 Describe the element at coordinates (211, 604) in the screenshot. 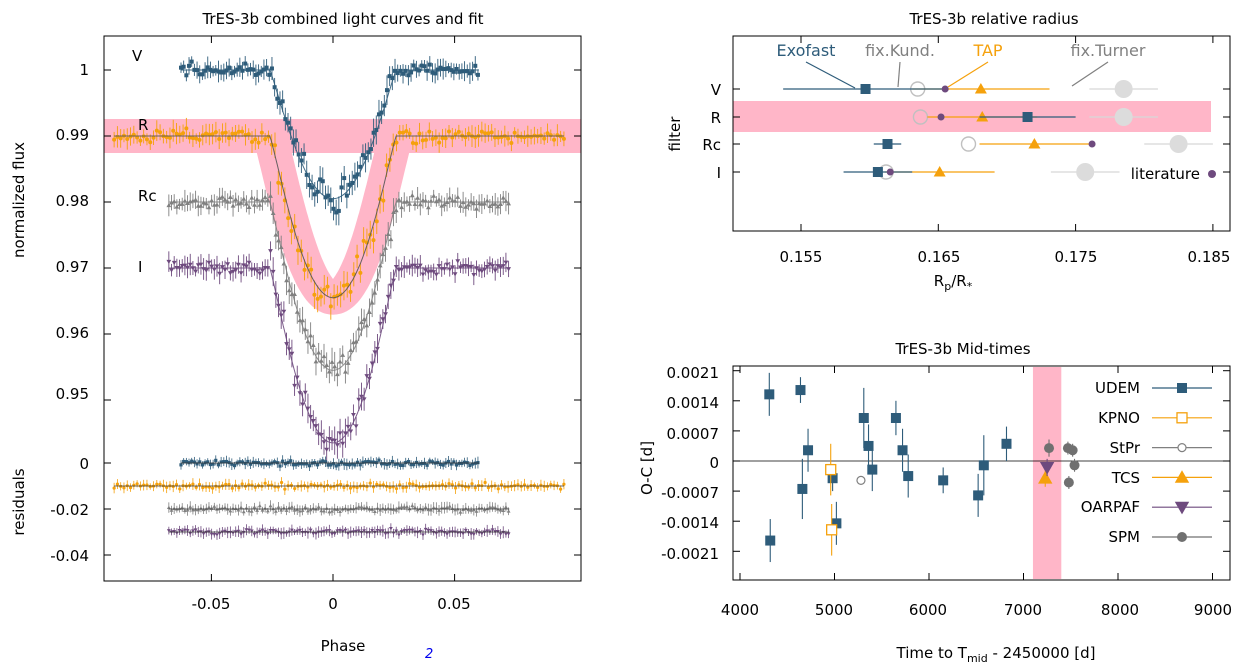

I see `lc-xtick-label: -0.05` at that location.